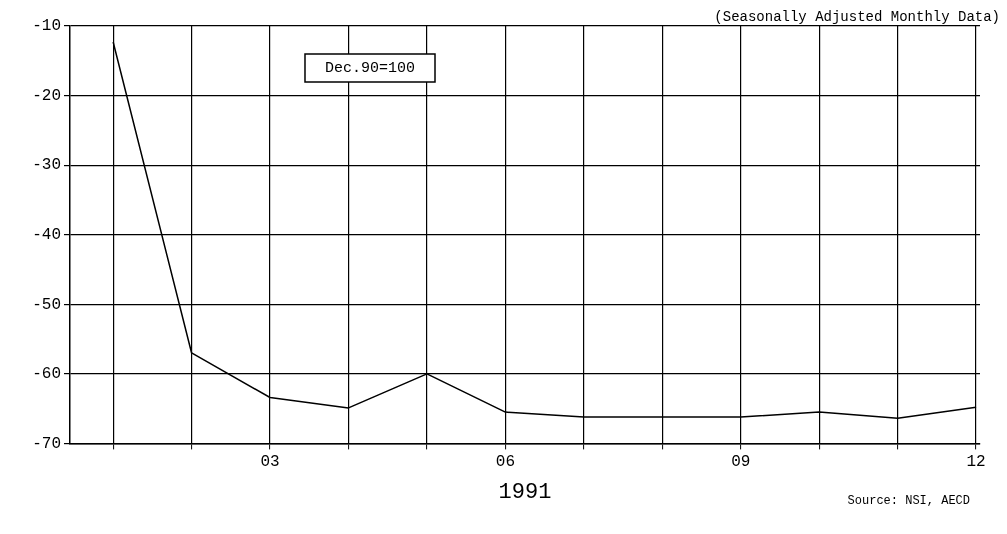  I want to click on y-tick-label: -50, so click(46, 304).